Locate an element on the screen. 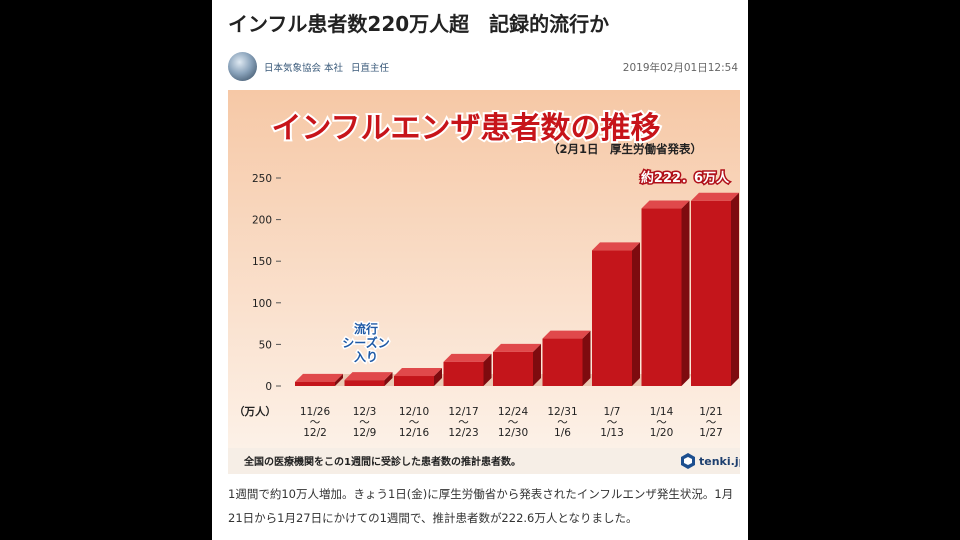 The image size is (960, 540). x-tick-label: 1/27 is located at coordinates (711, 433).